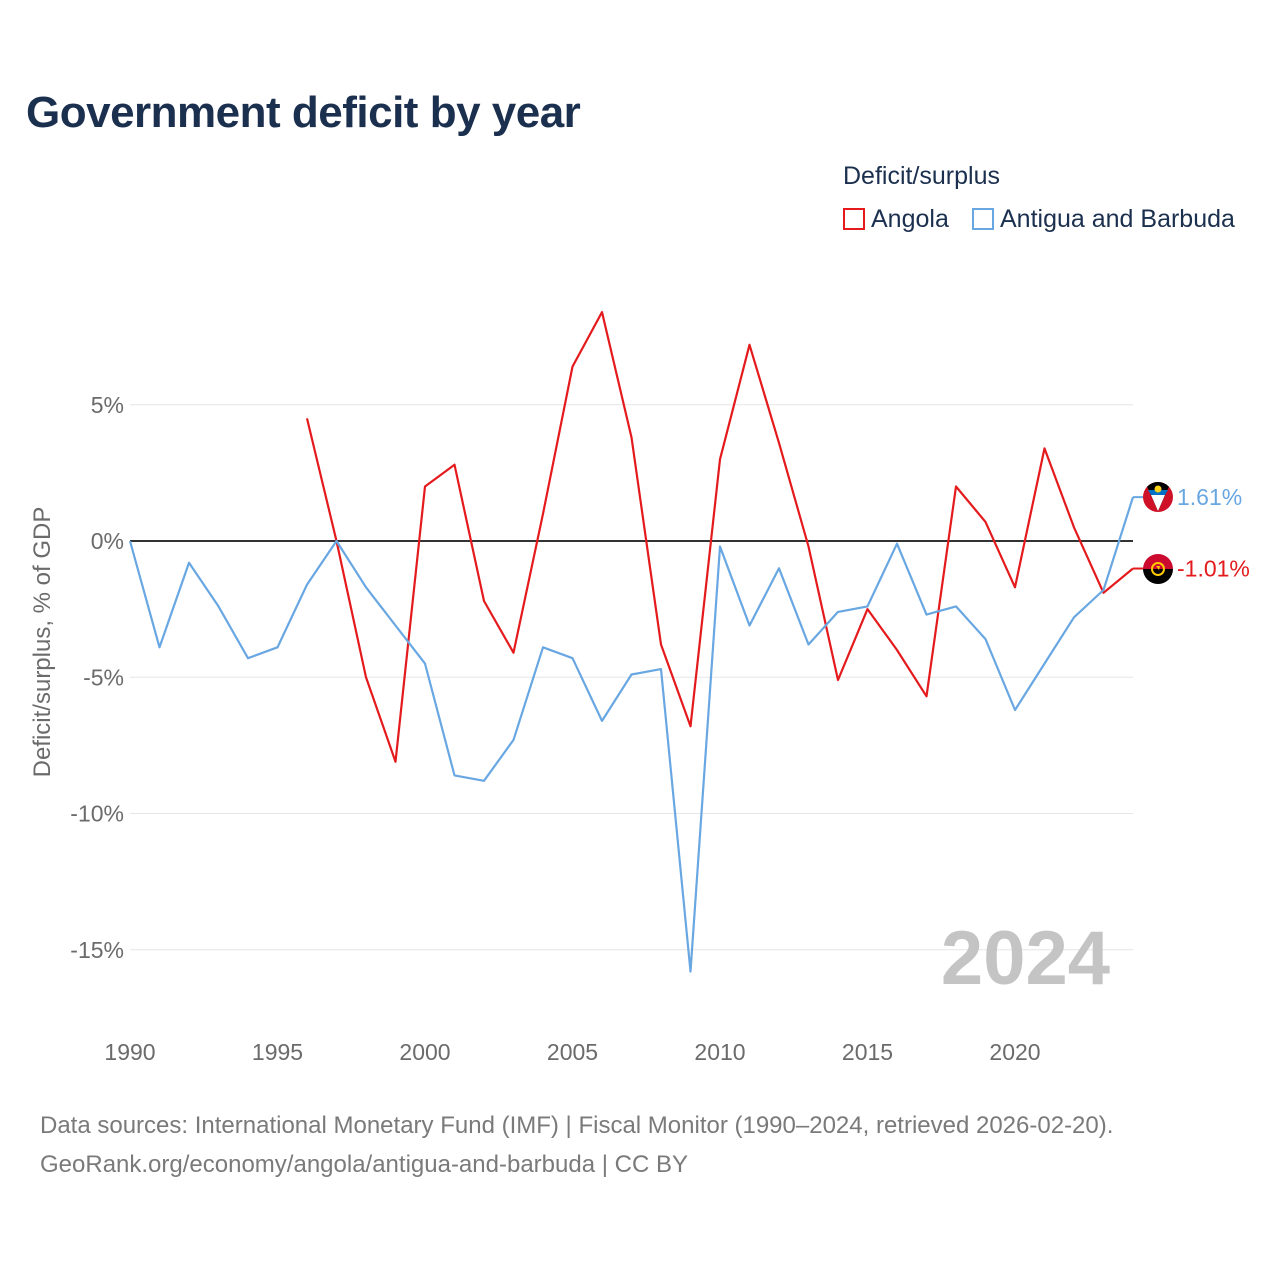 This screenshot has height=1280, width=1280. What do you see at coordinates (1158, 497) in the screenshot?
I see `antigua-flag-icon` at bounding box center [1158, 497].